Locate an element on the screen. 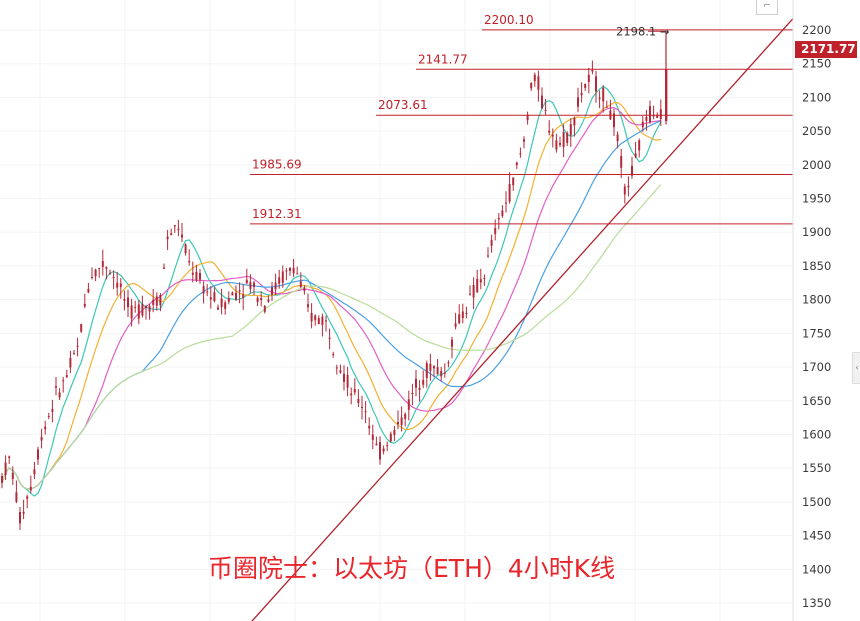  scale-toggle-button: ⌐ is located at coordinates (767, 7).